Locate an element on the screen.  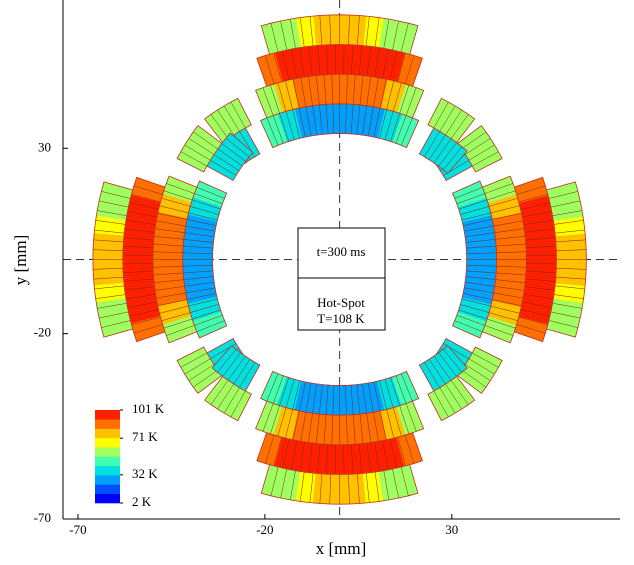
time-label: t=300 ms is located at coordinates (341, 251).